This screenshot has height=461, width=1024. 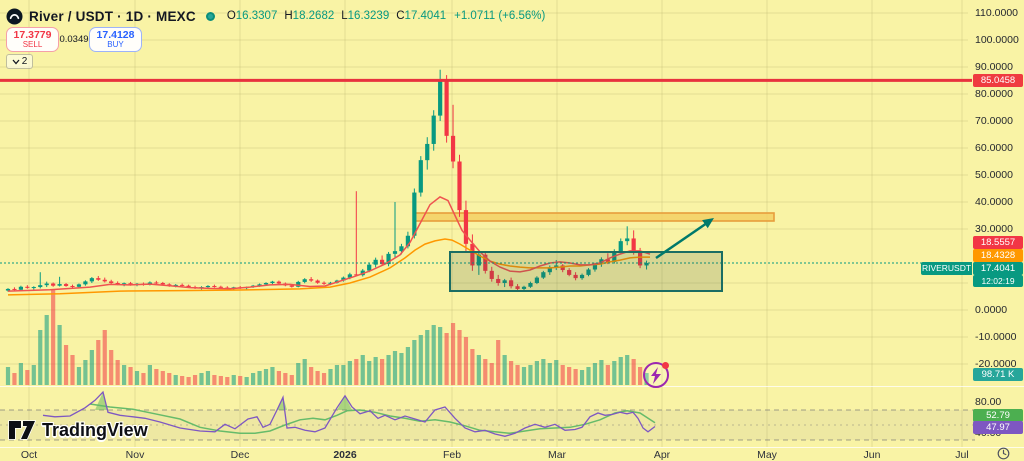 What do you see at coordinates (313, 16) in the screenshot?
I see `high-value: 18.2682` at bounding box center [313, 16].